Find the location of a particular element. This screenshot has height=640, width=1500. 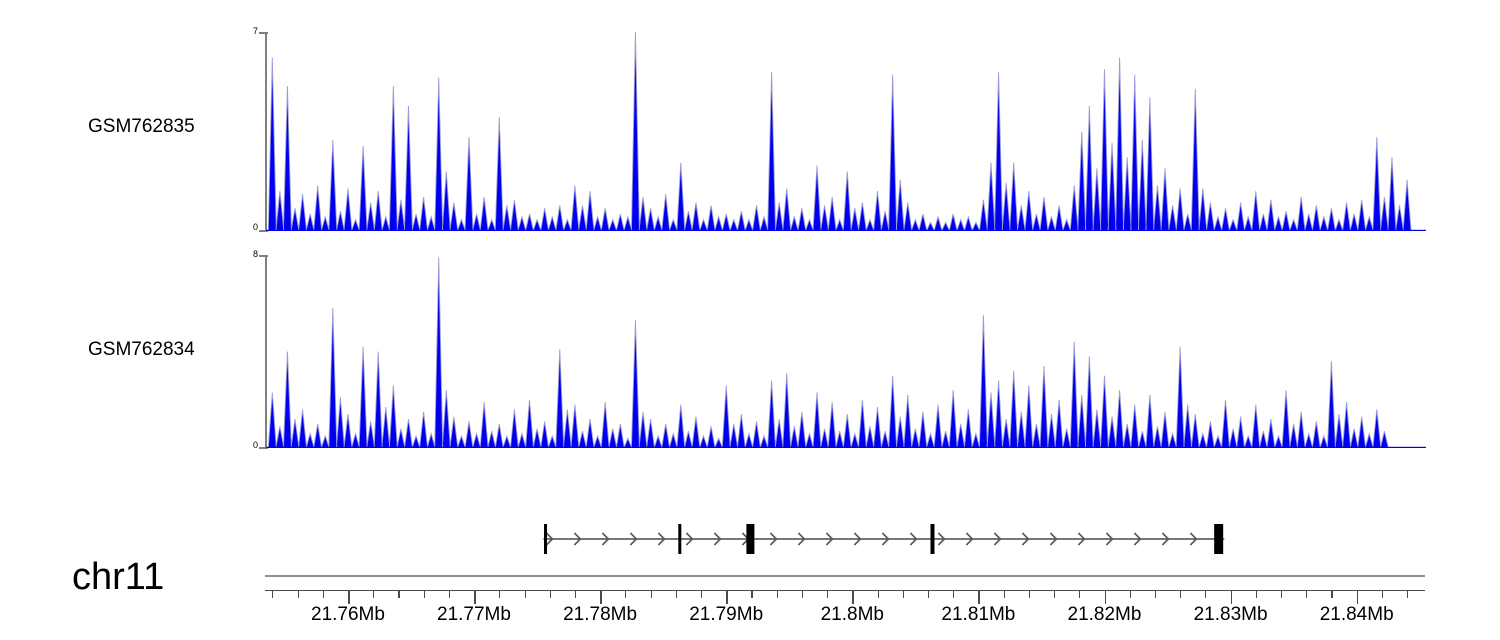

y-axis-bottom-cap-track1 is located at coordinates (263, 231).